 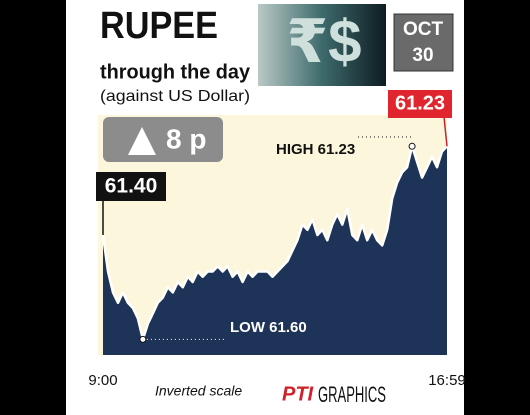 What do you see at coordinates (175, 72) in the screenshot?
I see `subtitle: through the day` at bounding box center [175, 72].